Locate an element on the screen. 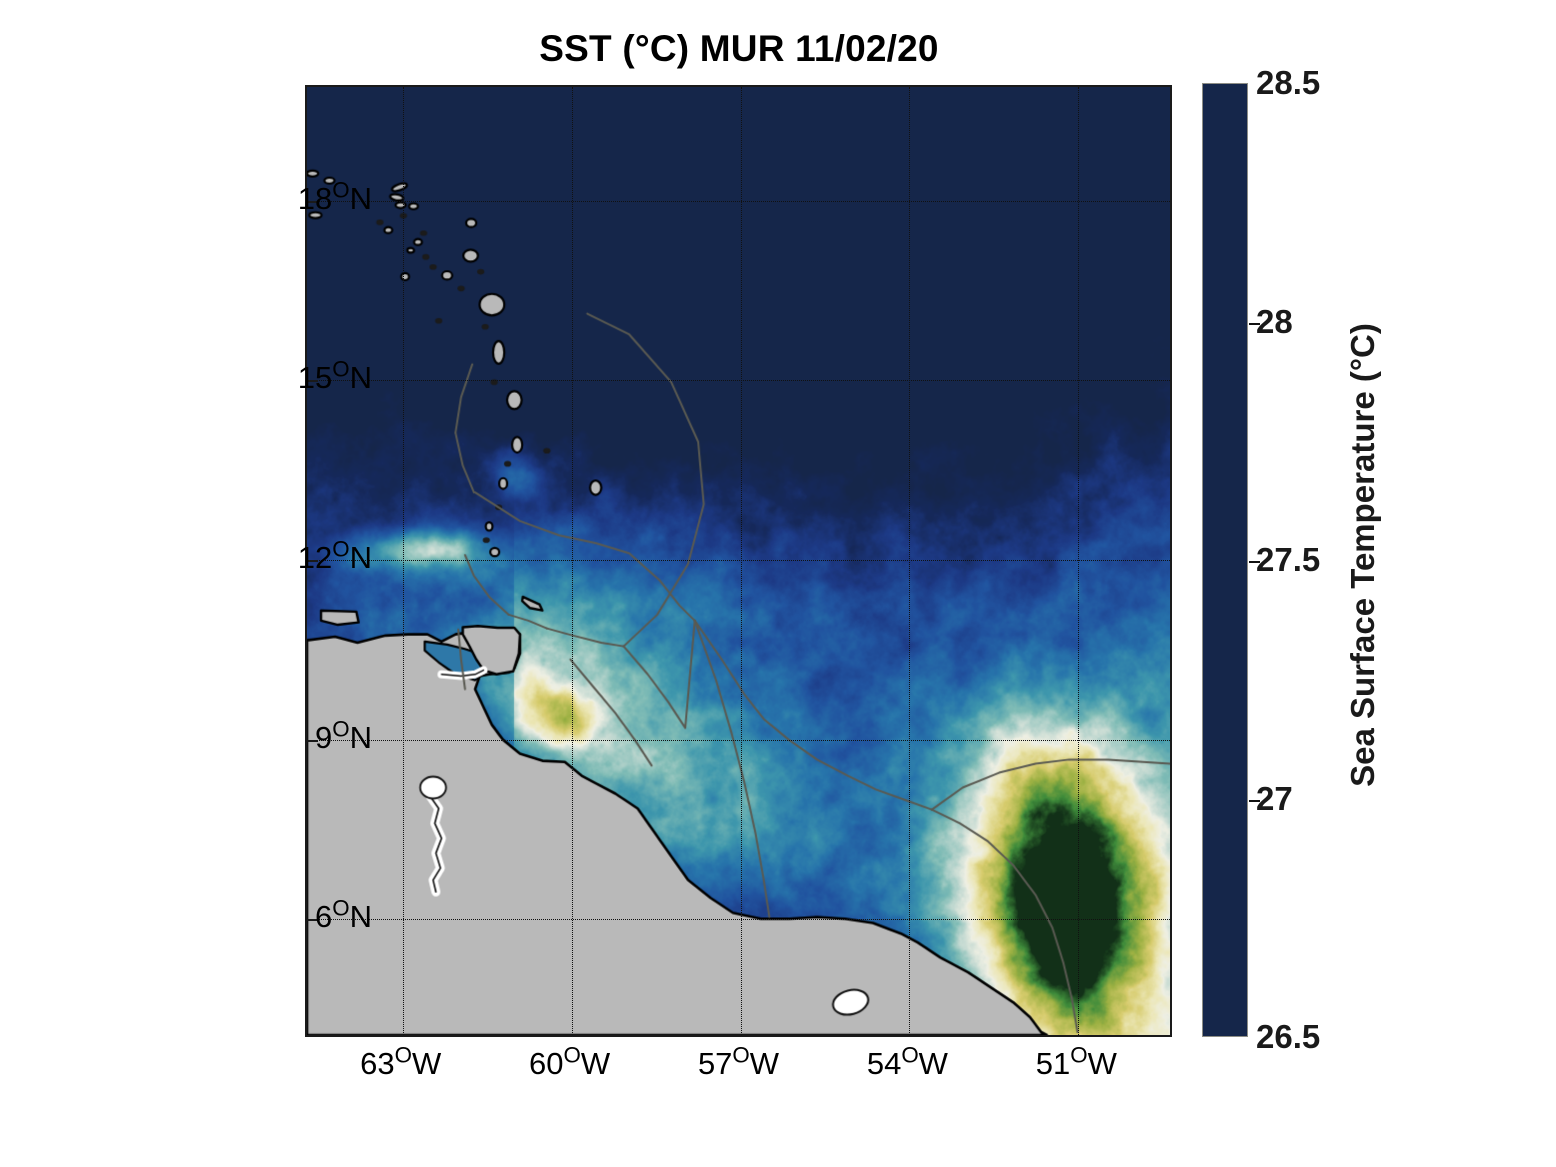  x-axis-tick-label: 60OW is located at coordinates (570, 1061).